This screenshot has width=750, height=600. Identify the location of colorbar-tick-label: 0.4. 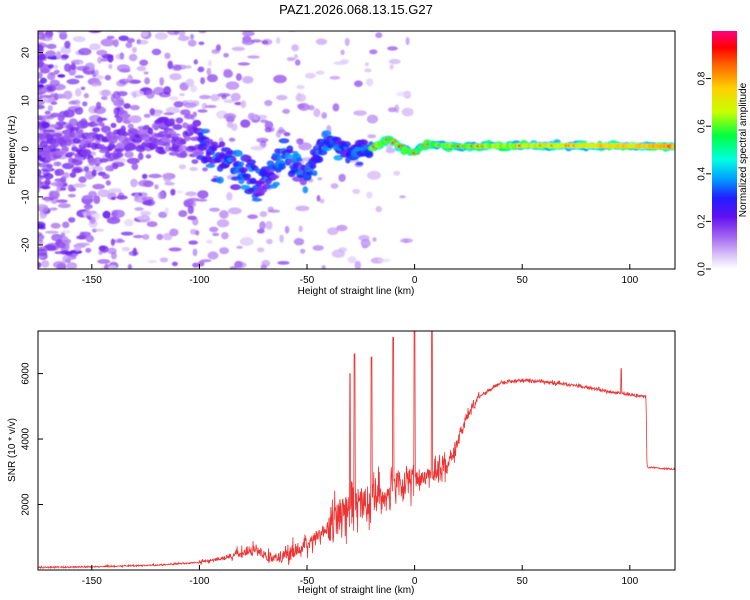
(702, 173).